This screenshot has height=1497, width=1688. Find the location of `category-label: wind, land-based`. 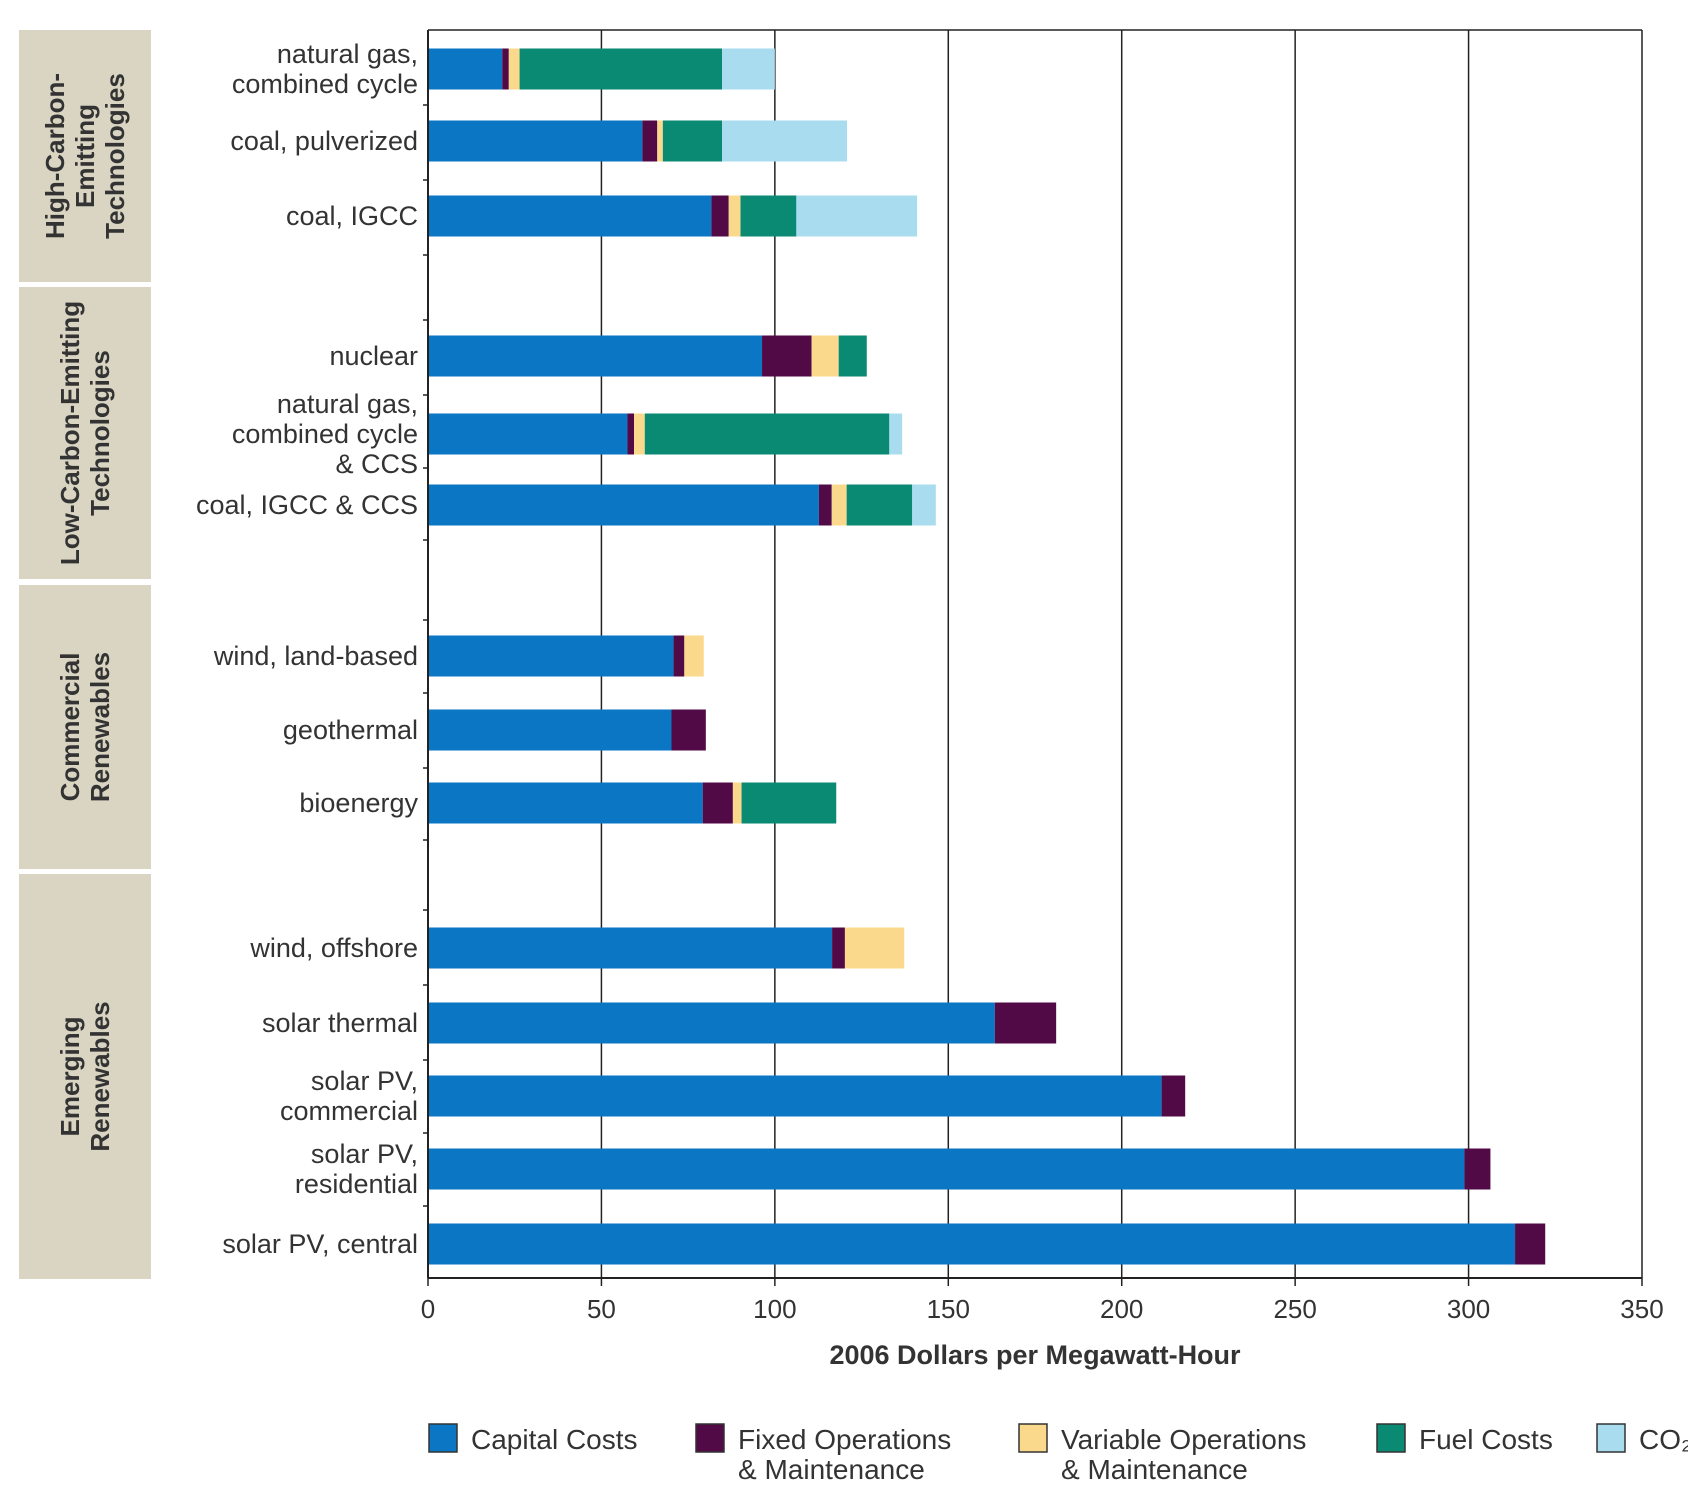

category-label: wind, land-based is located at coordinates (315, 656).